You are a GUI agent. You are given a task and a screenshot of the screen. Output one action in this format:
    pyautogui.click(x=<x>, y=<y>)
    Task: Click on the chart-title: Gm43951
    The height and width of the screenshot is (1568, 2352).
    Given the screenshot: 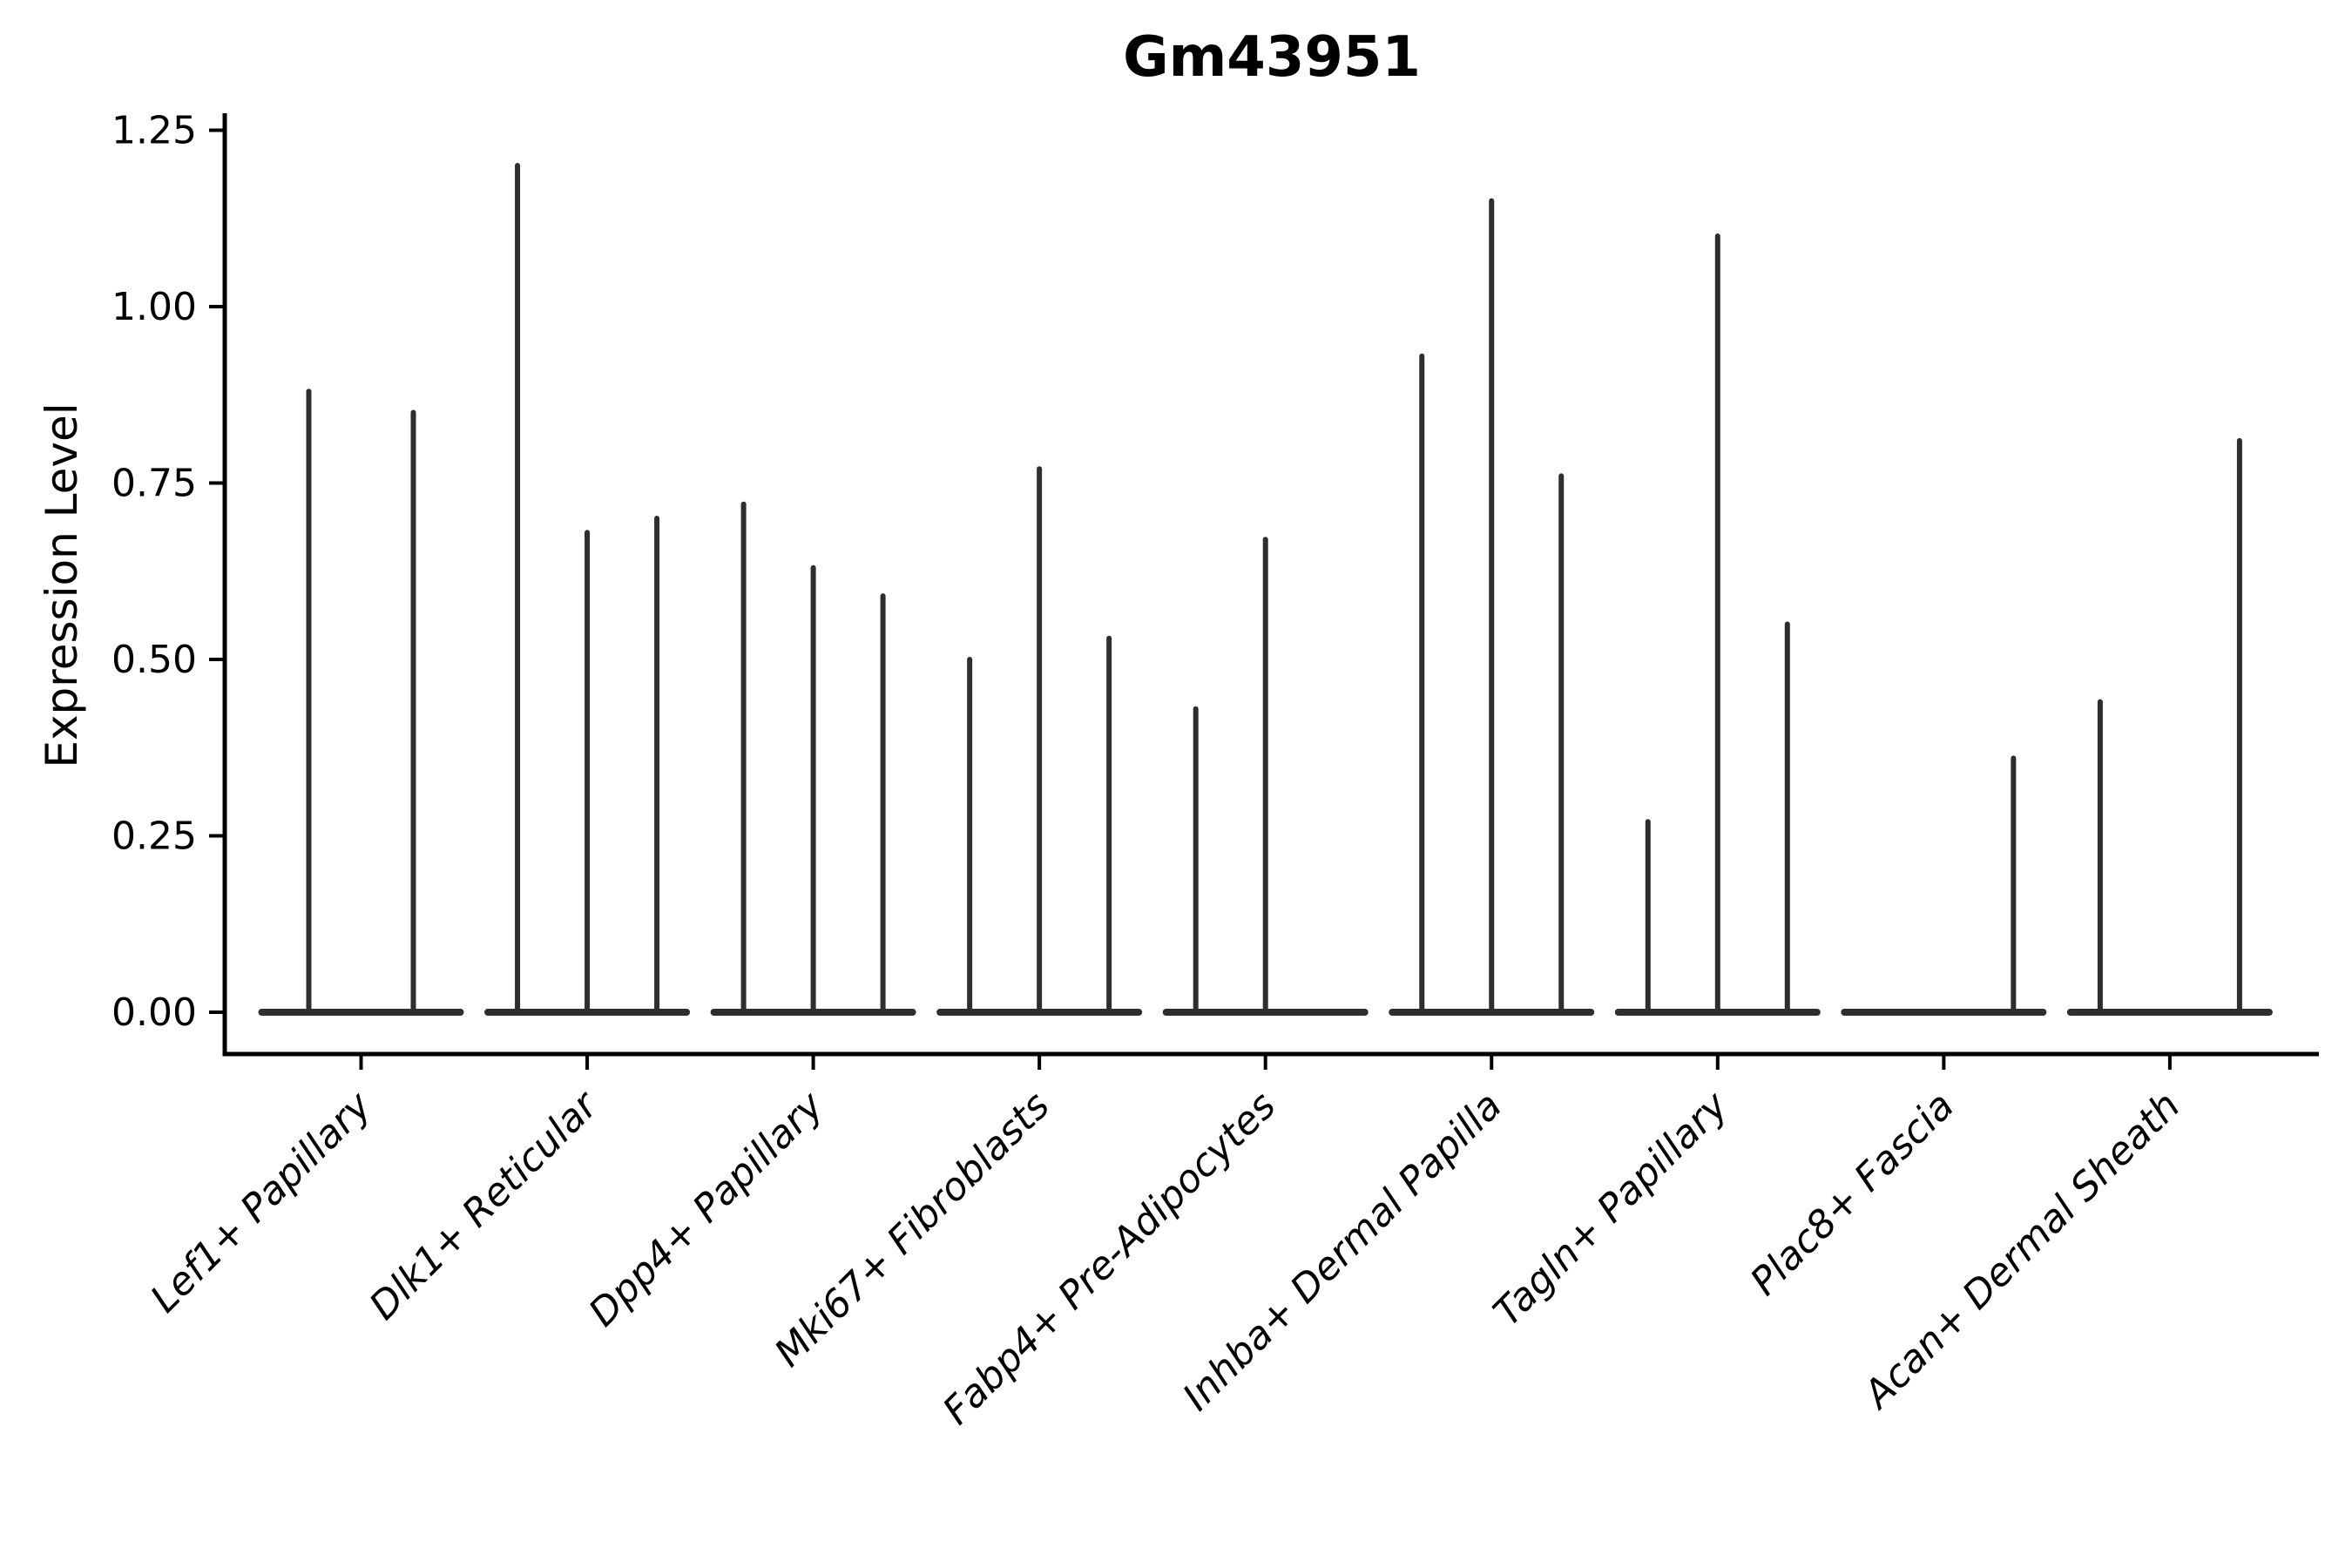 What is the action you would take?
    pyautogui.click(x=1272, y=58)
    